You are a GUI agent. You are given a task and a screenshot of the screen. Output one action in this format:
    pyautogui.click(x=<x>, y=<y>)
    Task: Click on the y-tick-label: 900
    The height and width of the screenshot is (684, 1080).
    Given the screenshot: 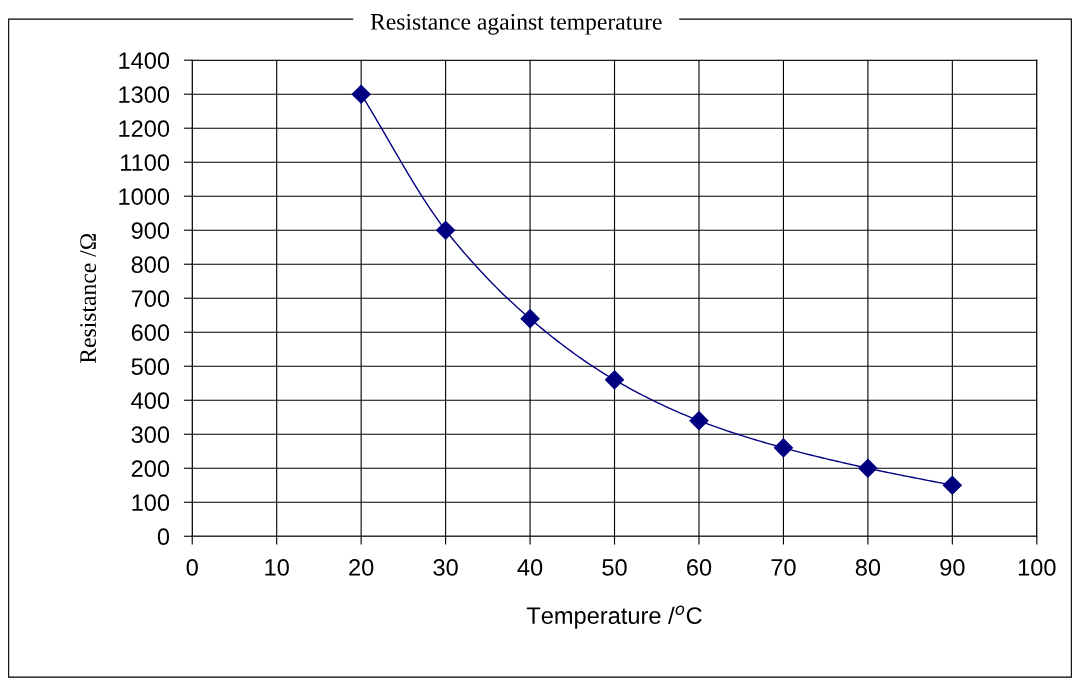 What is the action you would take?
    pyautogui.click(x=150, y=230)
    